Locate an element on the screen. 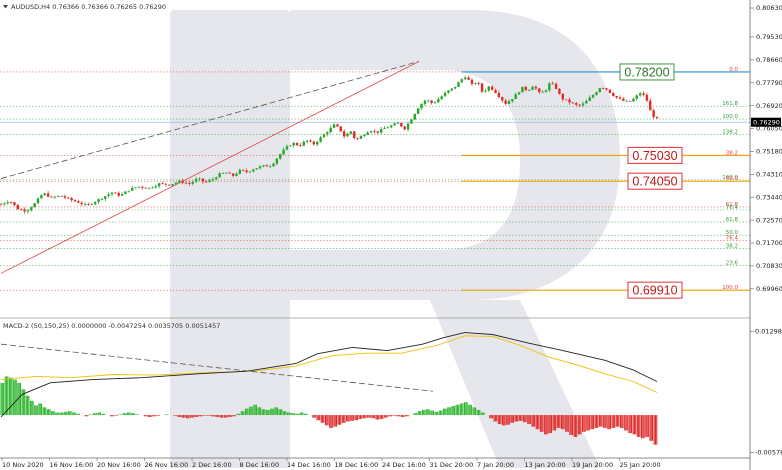  time-tick-label: 18 Dec 16:00 is located at coordinates (357, 465).